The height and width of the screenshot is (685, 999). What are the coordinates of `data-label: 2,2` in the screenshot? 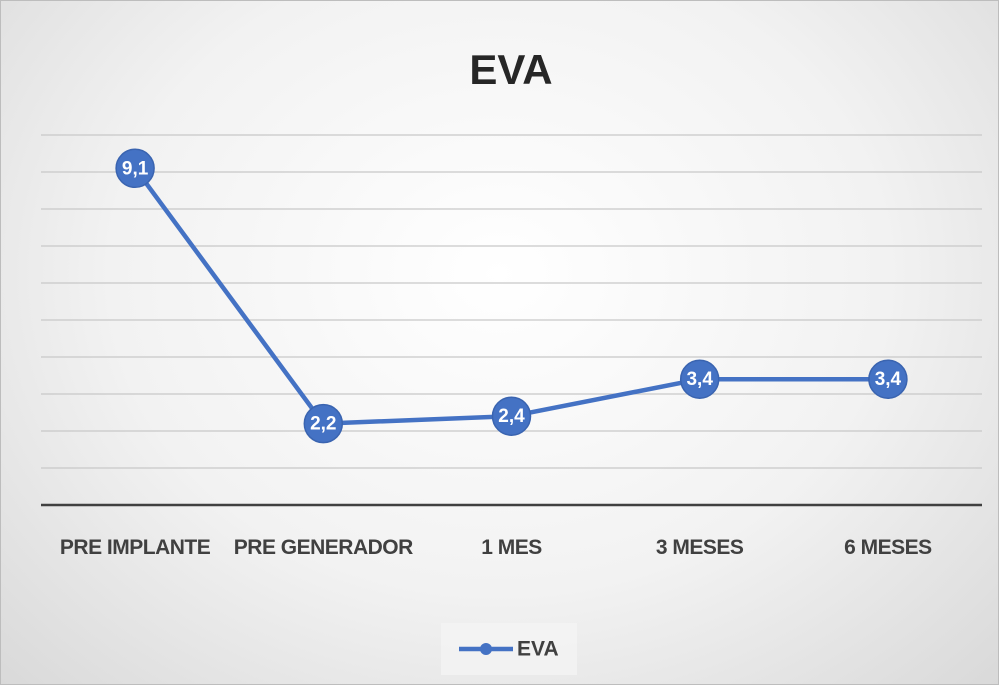 It's located at (323, 424).